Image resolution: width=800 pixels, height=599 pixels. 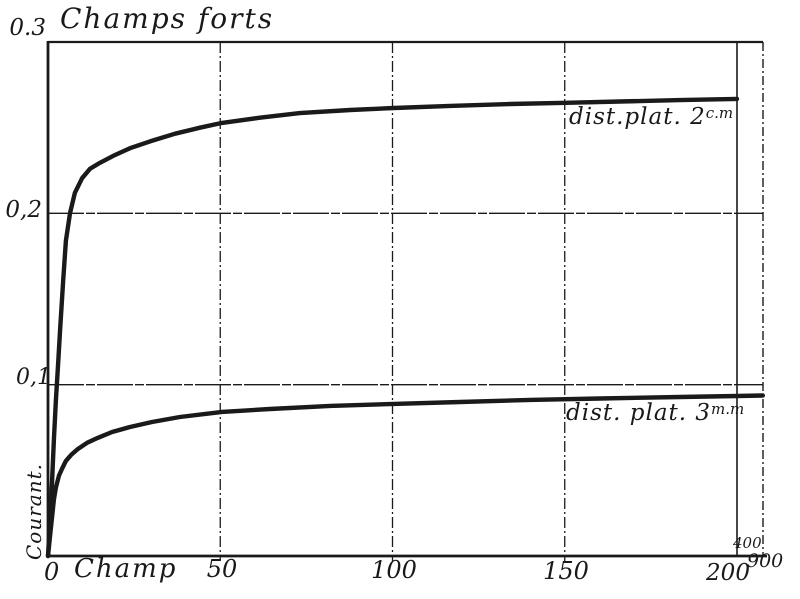 I want to click on series-label-3mm: dist. plat. 3m.m, so click(x=655, y=413).